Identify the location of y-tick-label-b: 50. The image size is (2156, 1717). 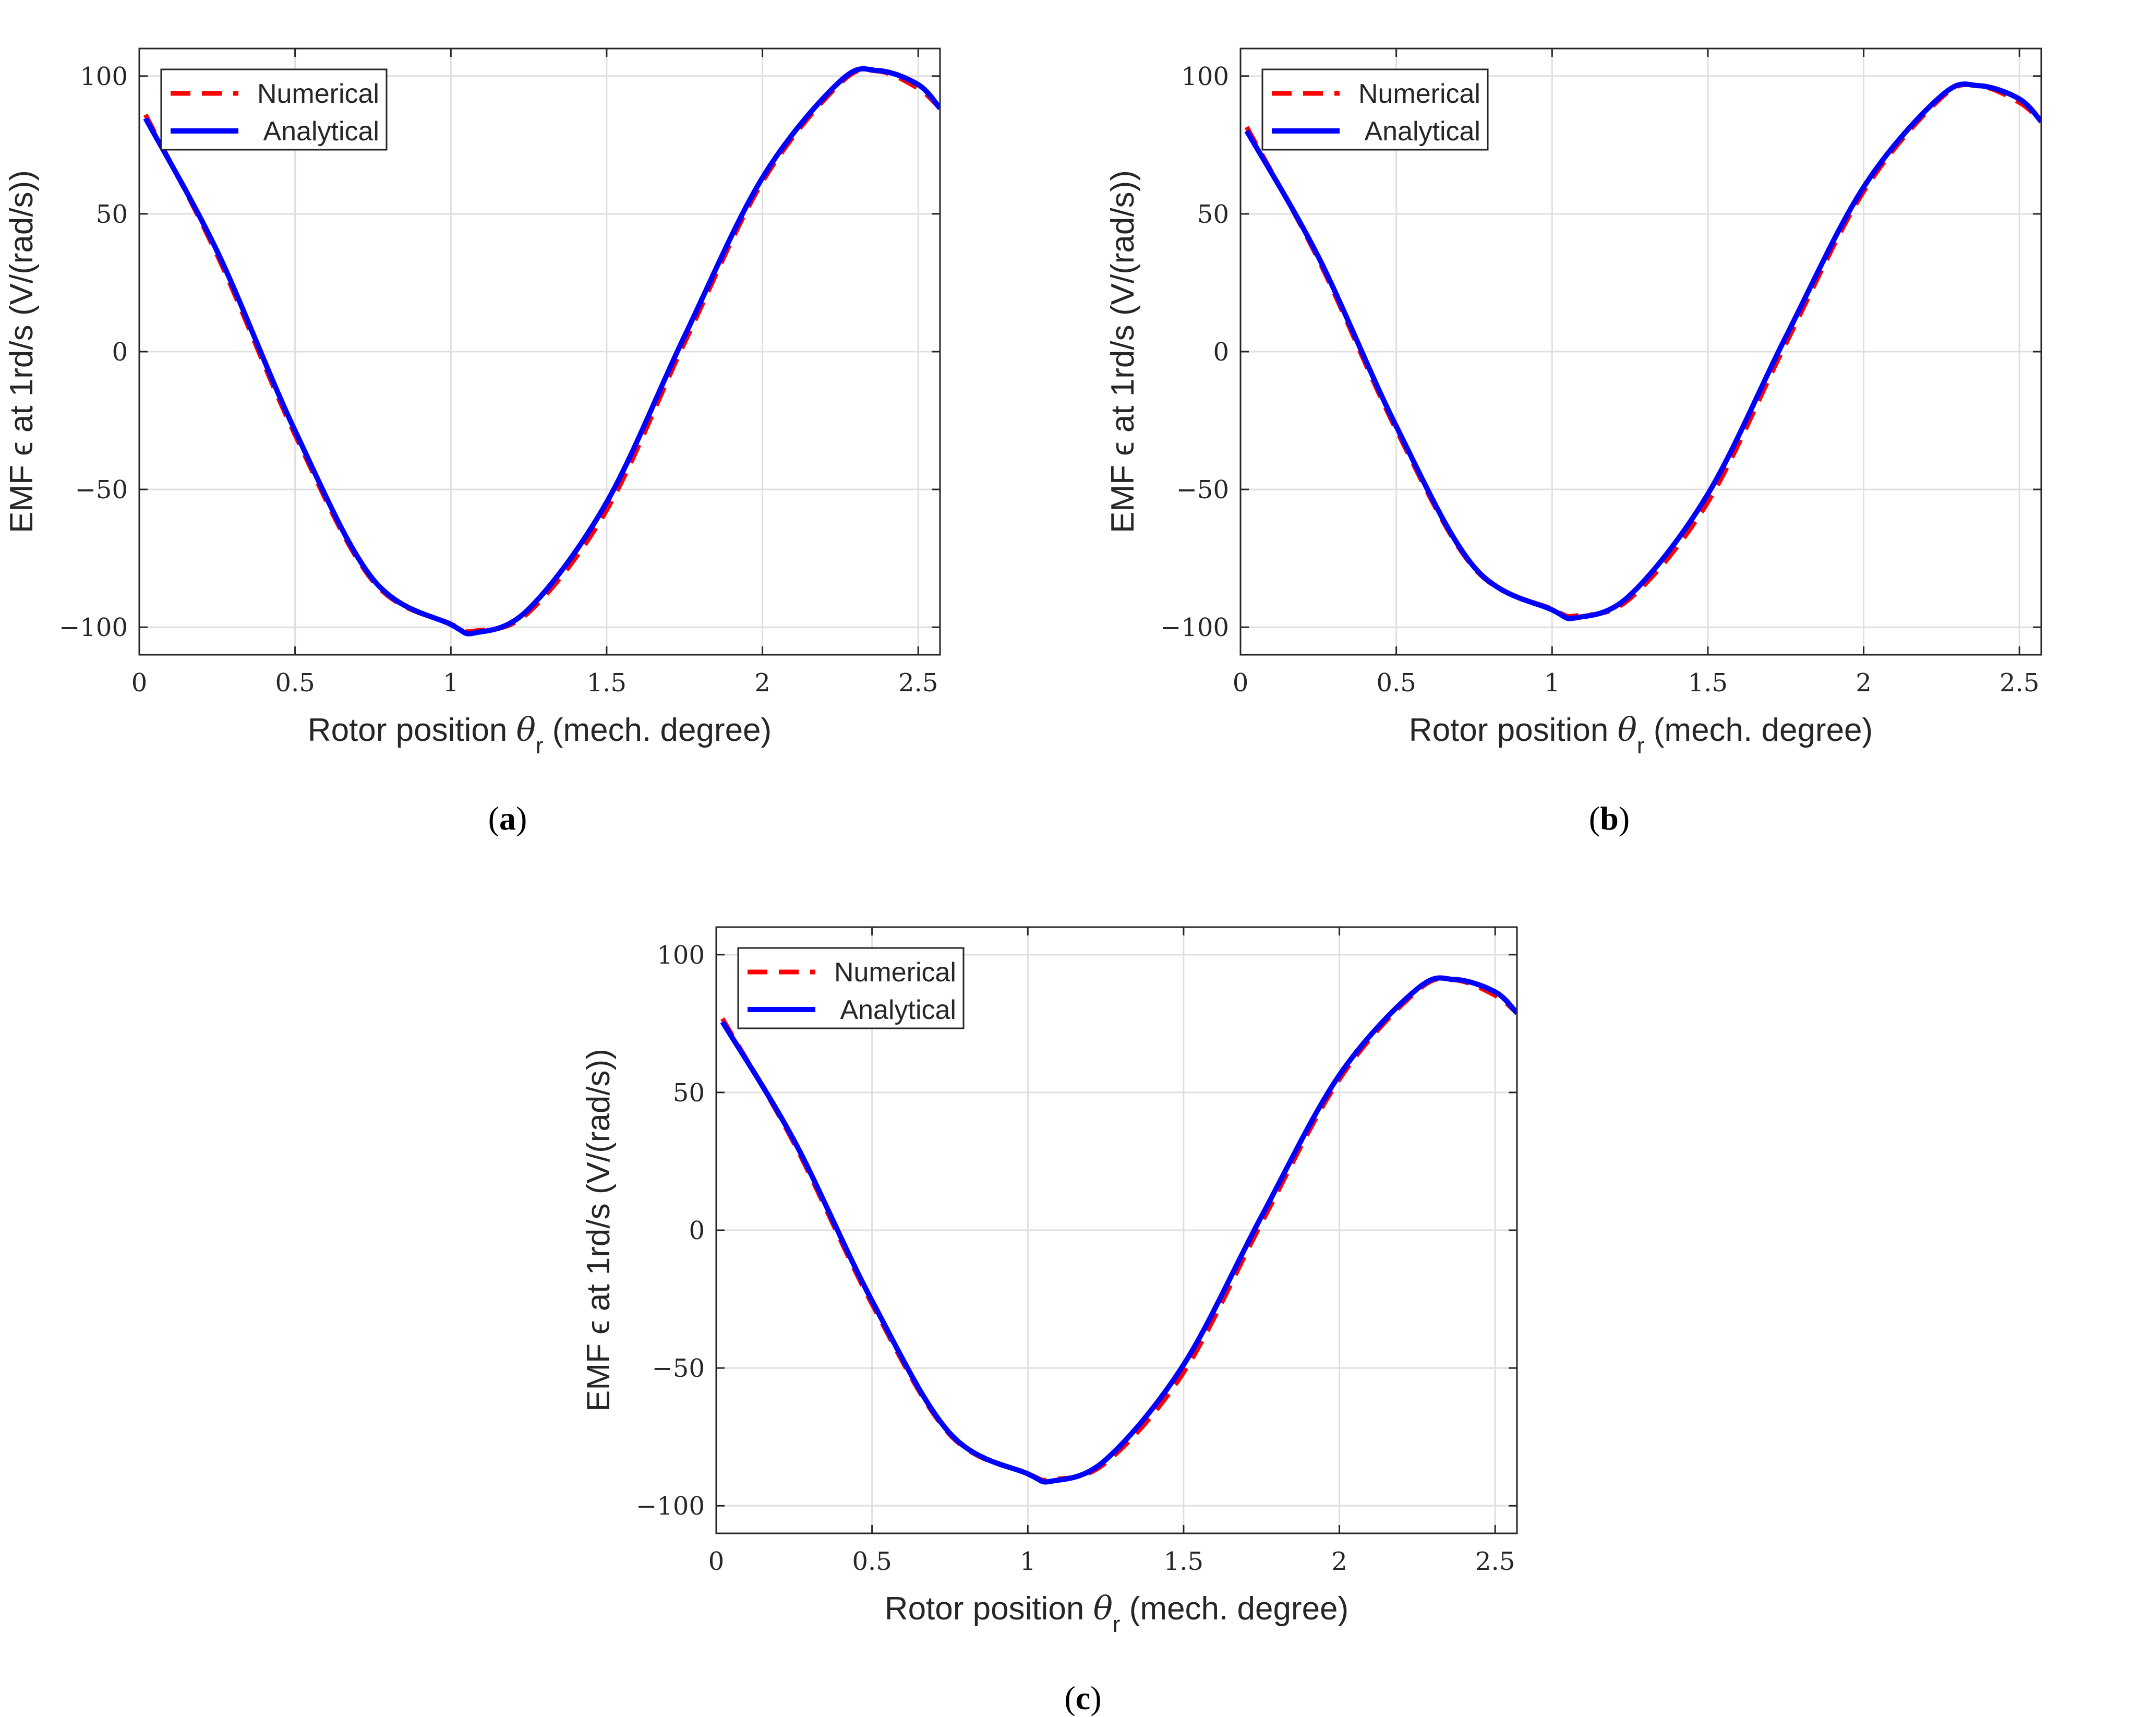
(1213, 215).